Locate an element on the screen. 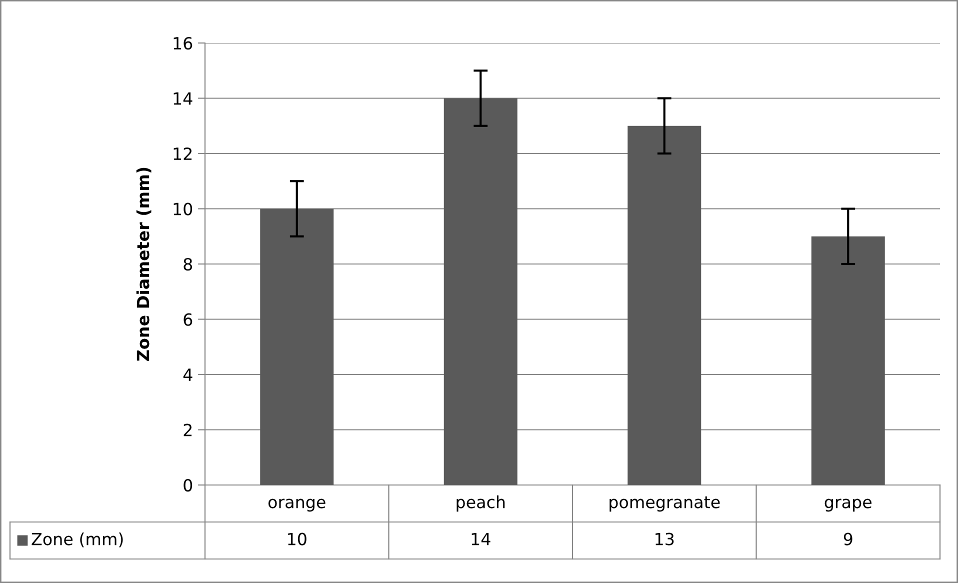 The height and width of the screenshot is (583, 958). y-tick-label: 12 is located at coordinates (183, 153).